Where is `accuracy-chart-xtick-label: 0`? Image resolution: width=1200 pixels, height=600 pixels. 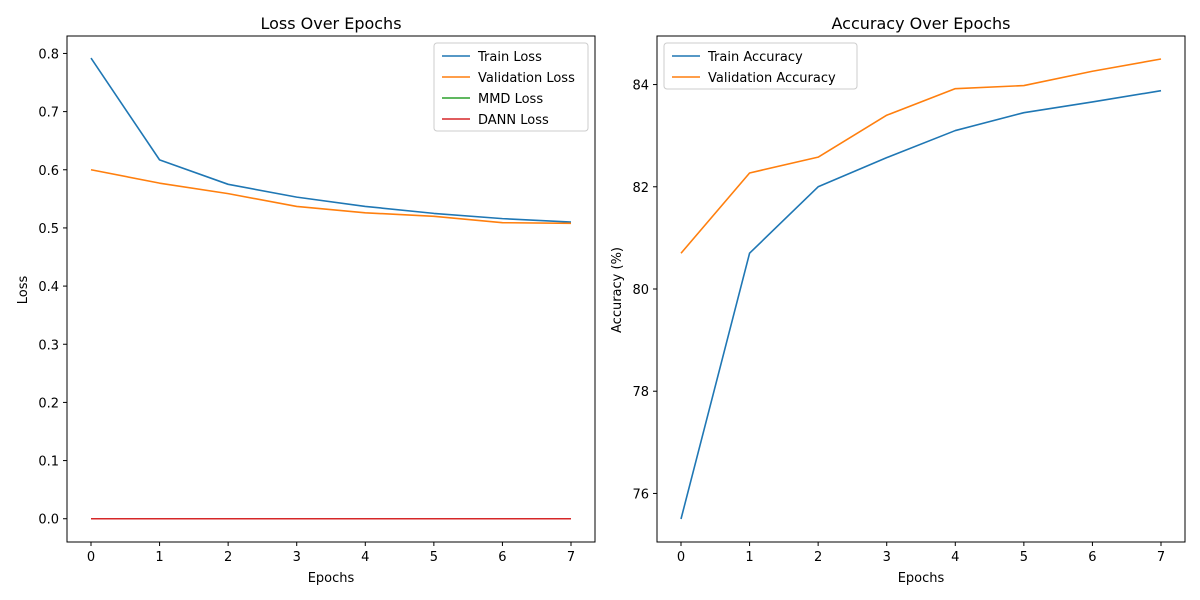
accuracy-chart-xtick-label: 0 is located at coordinates (681, 557).